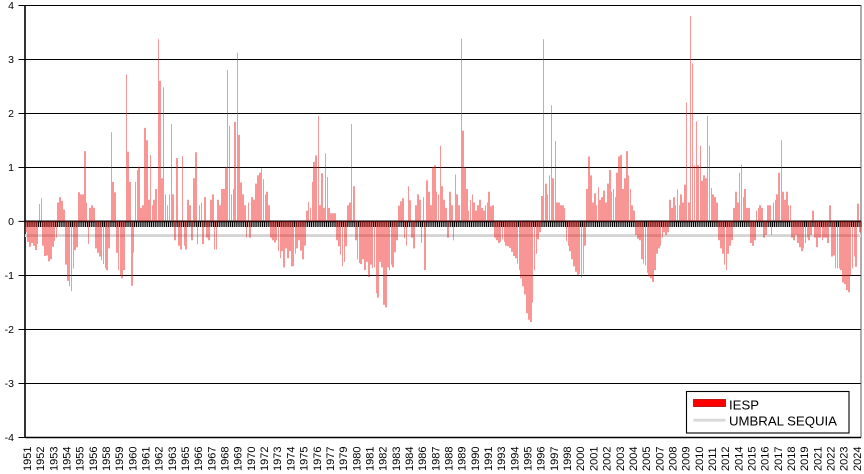  What do you see at coordinates (212, 459) in the screenshot?
I see `svg-text: 1967` at bounding box center [212, 459].